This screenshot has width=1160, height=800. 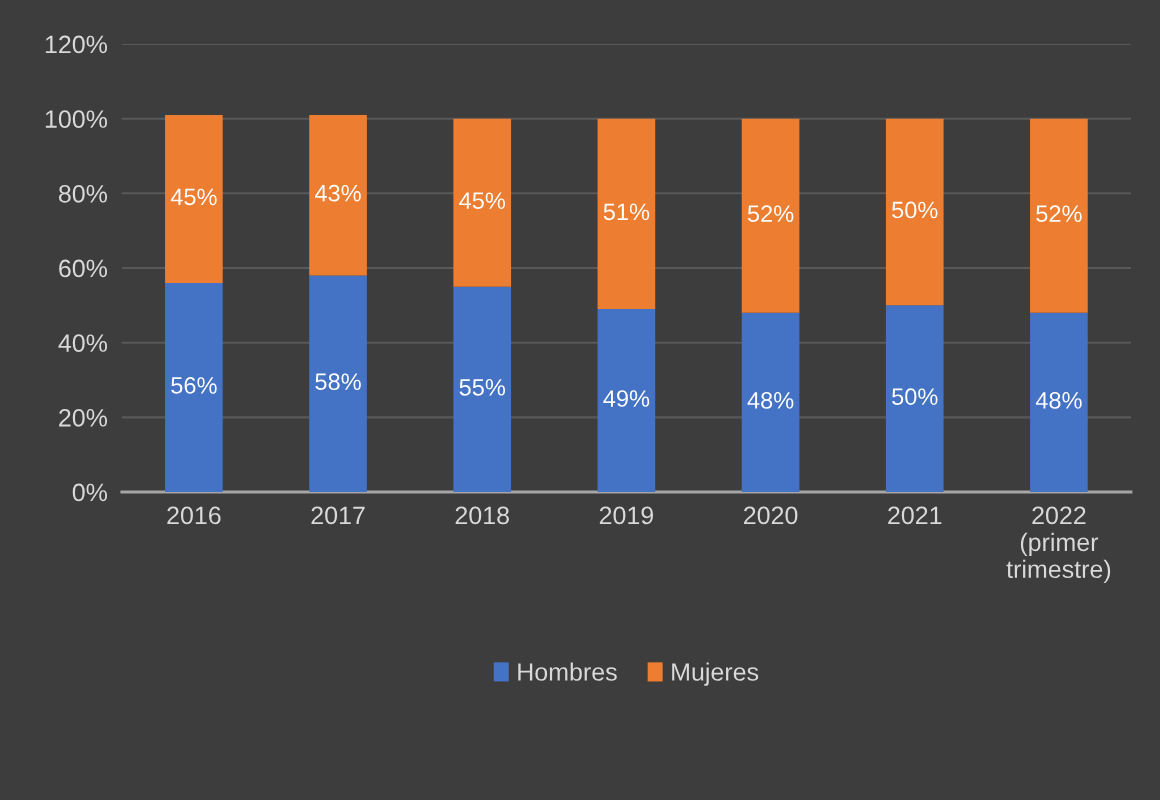 What do you see at coordinates (194, 515) in the screenshot?
I see `x-tick-label: 2016` at bounding box center [194, 515].